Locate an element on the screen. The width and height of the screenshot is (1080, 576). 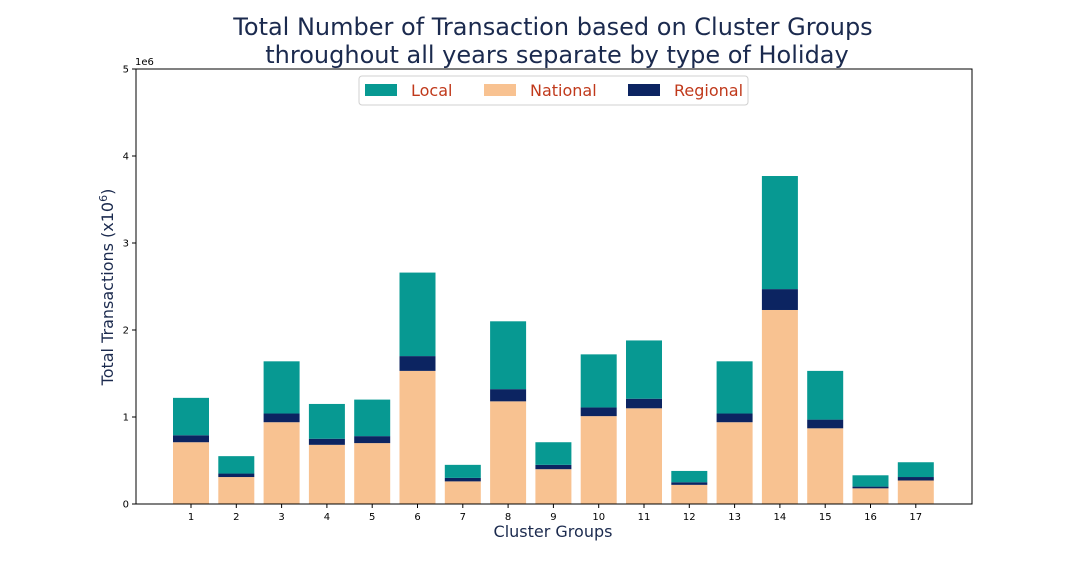
legend-swatch-regional is located at coordinates (644, 90).